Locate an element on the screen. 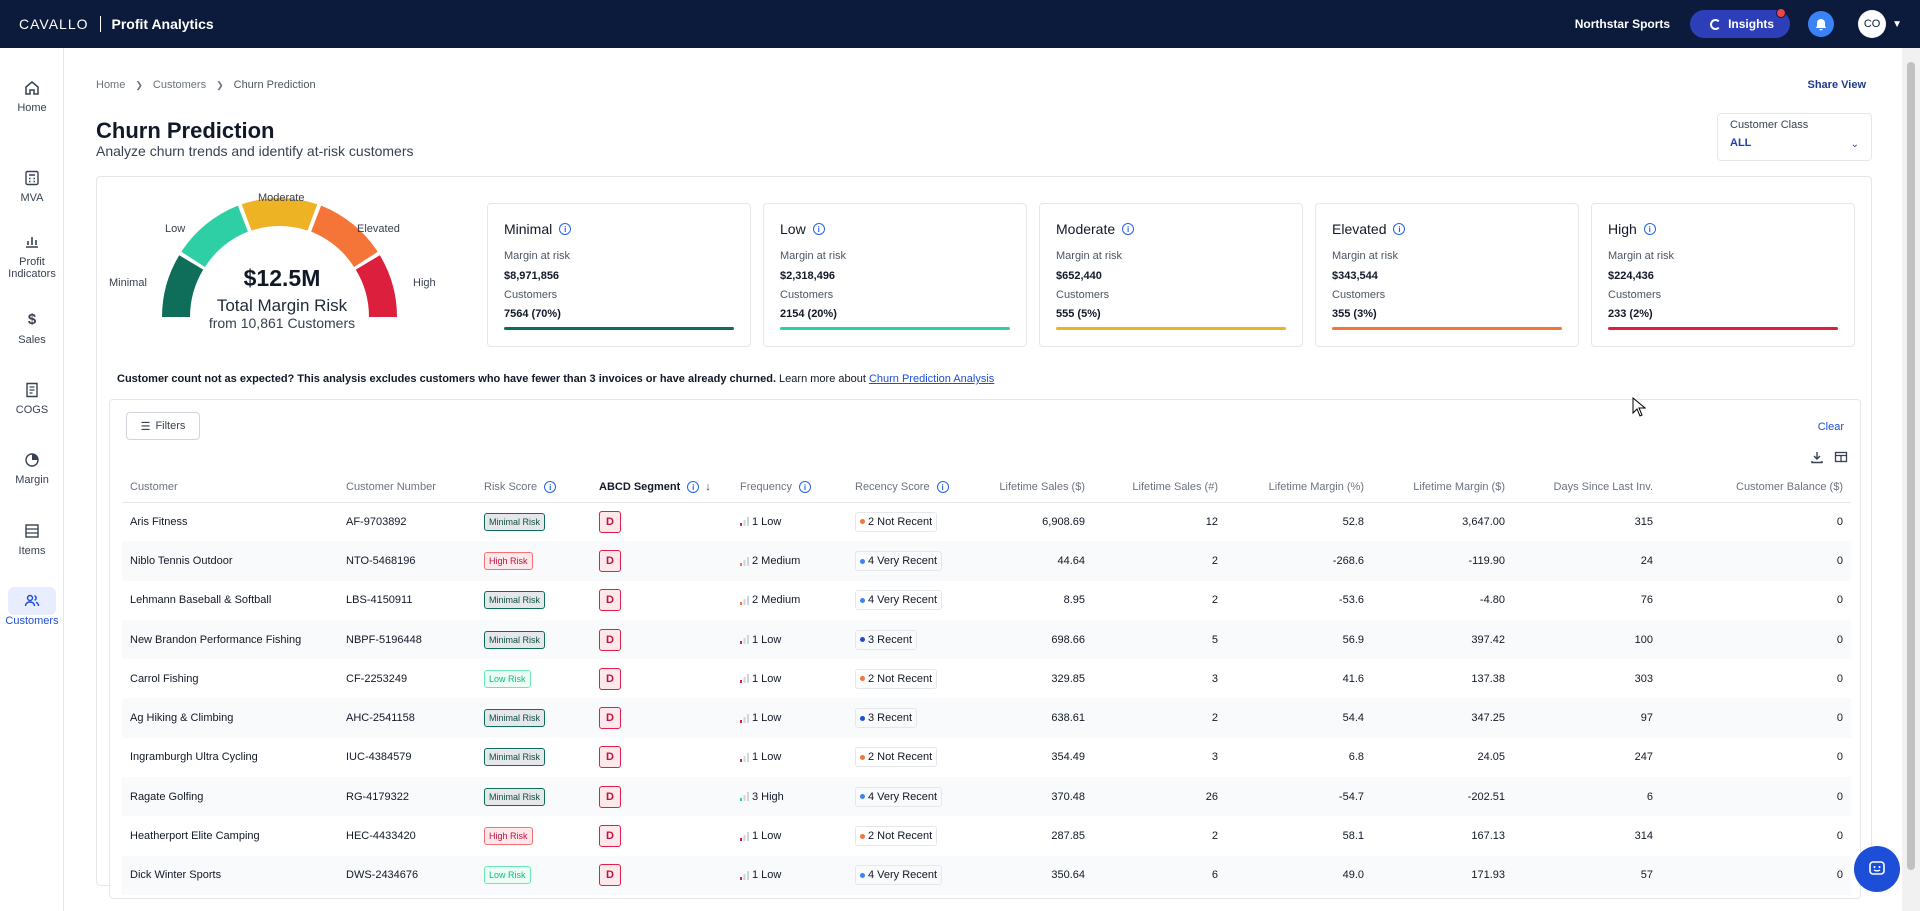 The width and height of the screenshot is (1920, 911). cell-lifetime-margin-pct: -268.6 is located at coordinates (1348, 560).